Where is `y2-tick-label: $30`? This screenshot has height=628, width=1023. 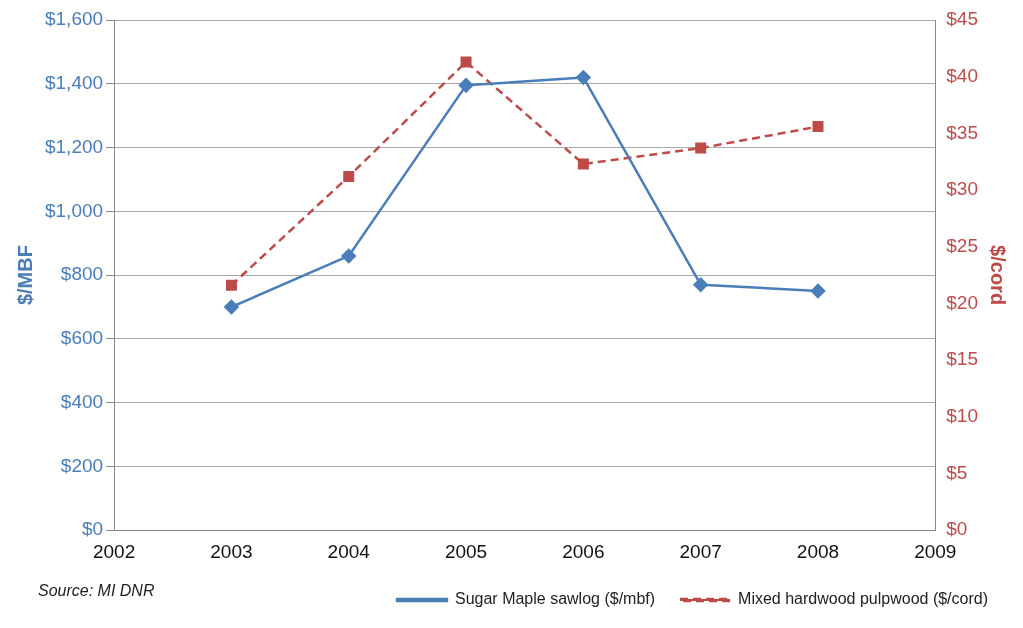 y2-tick-label: $30 is located at coordinates (962, 189).